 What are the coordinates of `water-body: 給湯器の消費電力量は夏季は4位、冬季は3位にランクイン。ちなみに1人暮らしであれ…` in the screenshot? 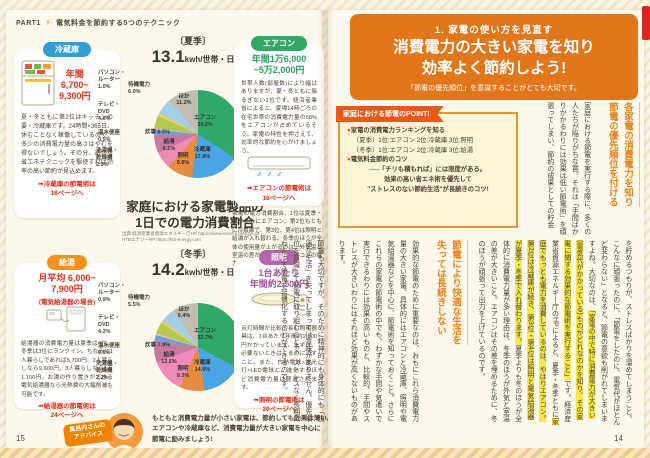 It's located at (67, 369).